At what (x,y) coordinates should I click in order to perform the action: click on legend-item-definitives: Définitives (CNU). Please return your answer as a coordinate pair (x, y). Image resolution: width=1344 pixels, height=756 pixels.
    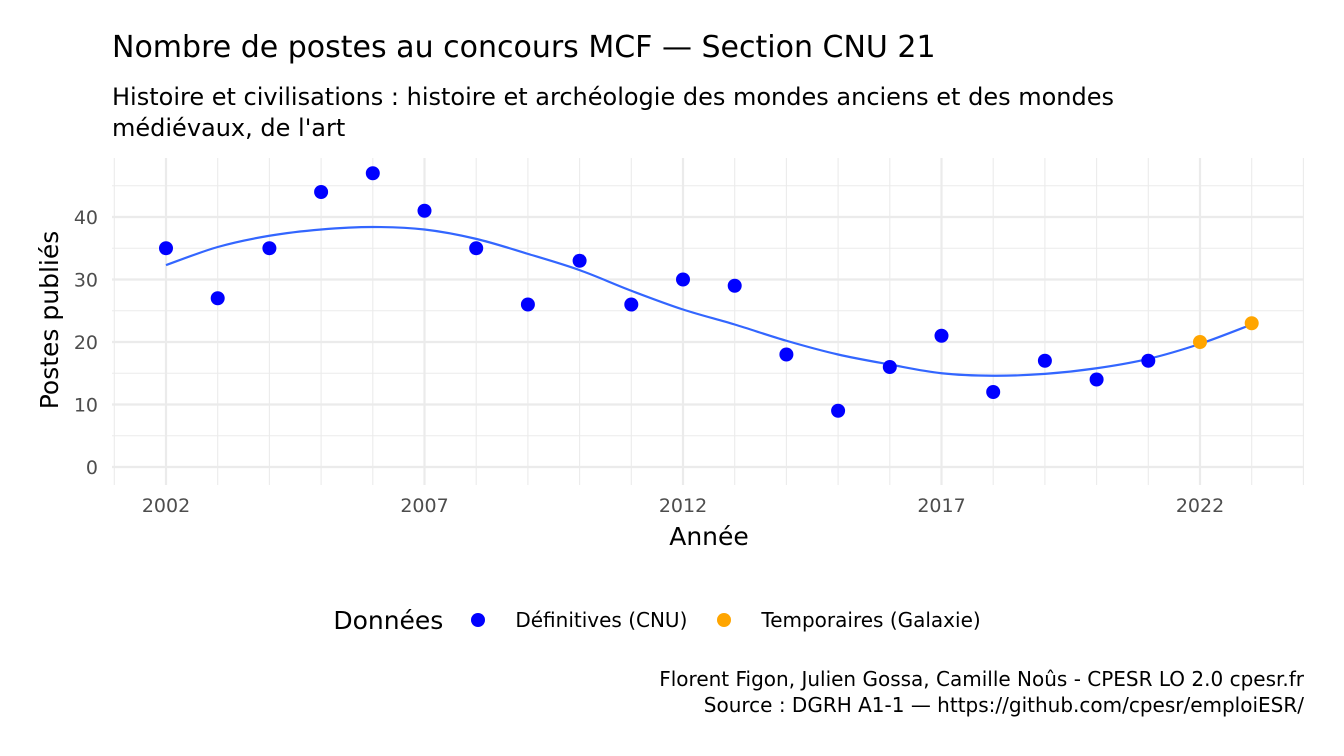
    Looking at the image, I should click on (579, 620).